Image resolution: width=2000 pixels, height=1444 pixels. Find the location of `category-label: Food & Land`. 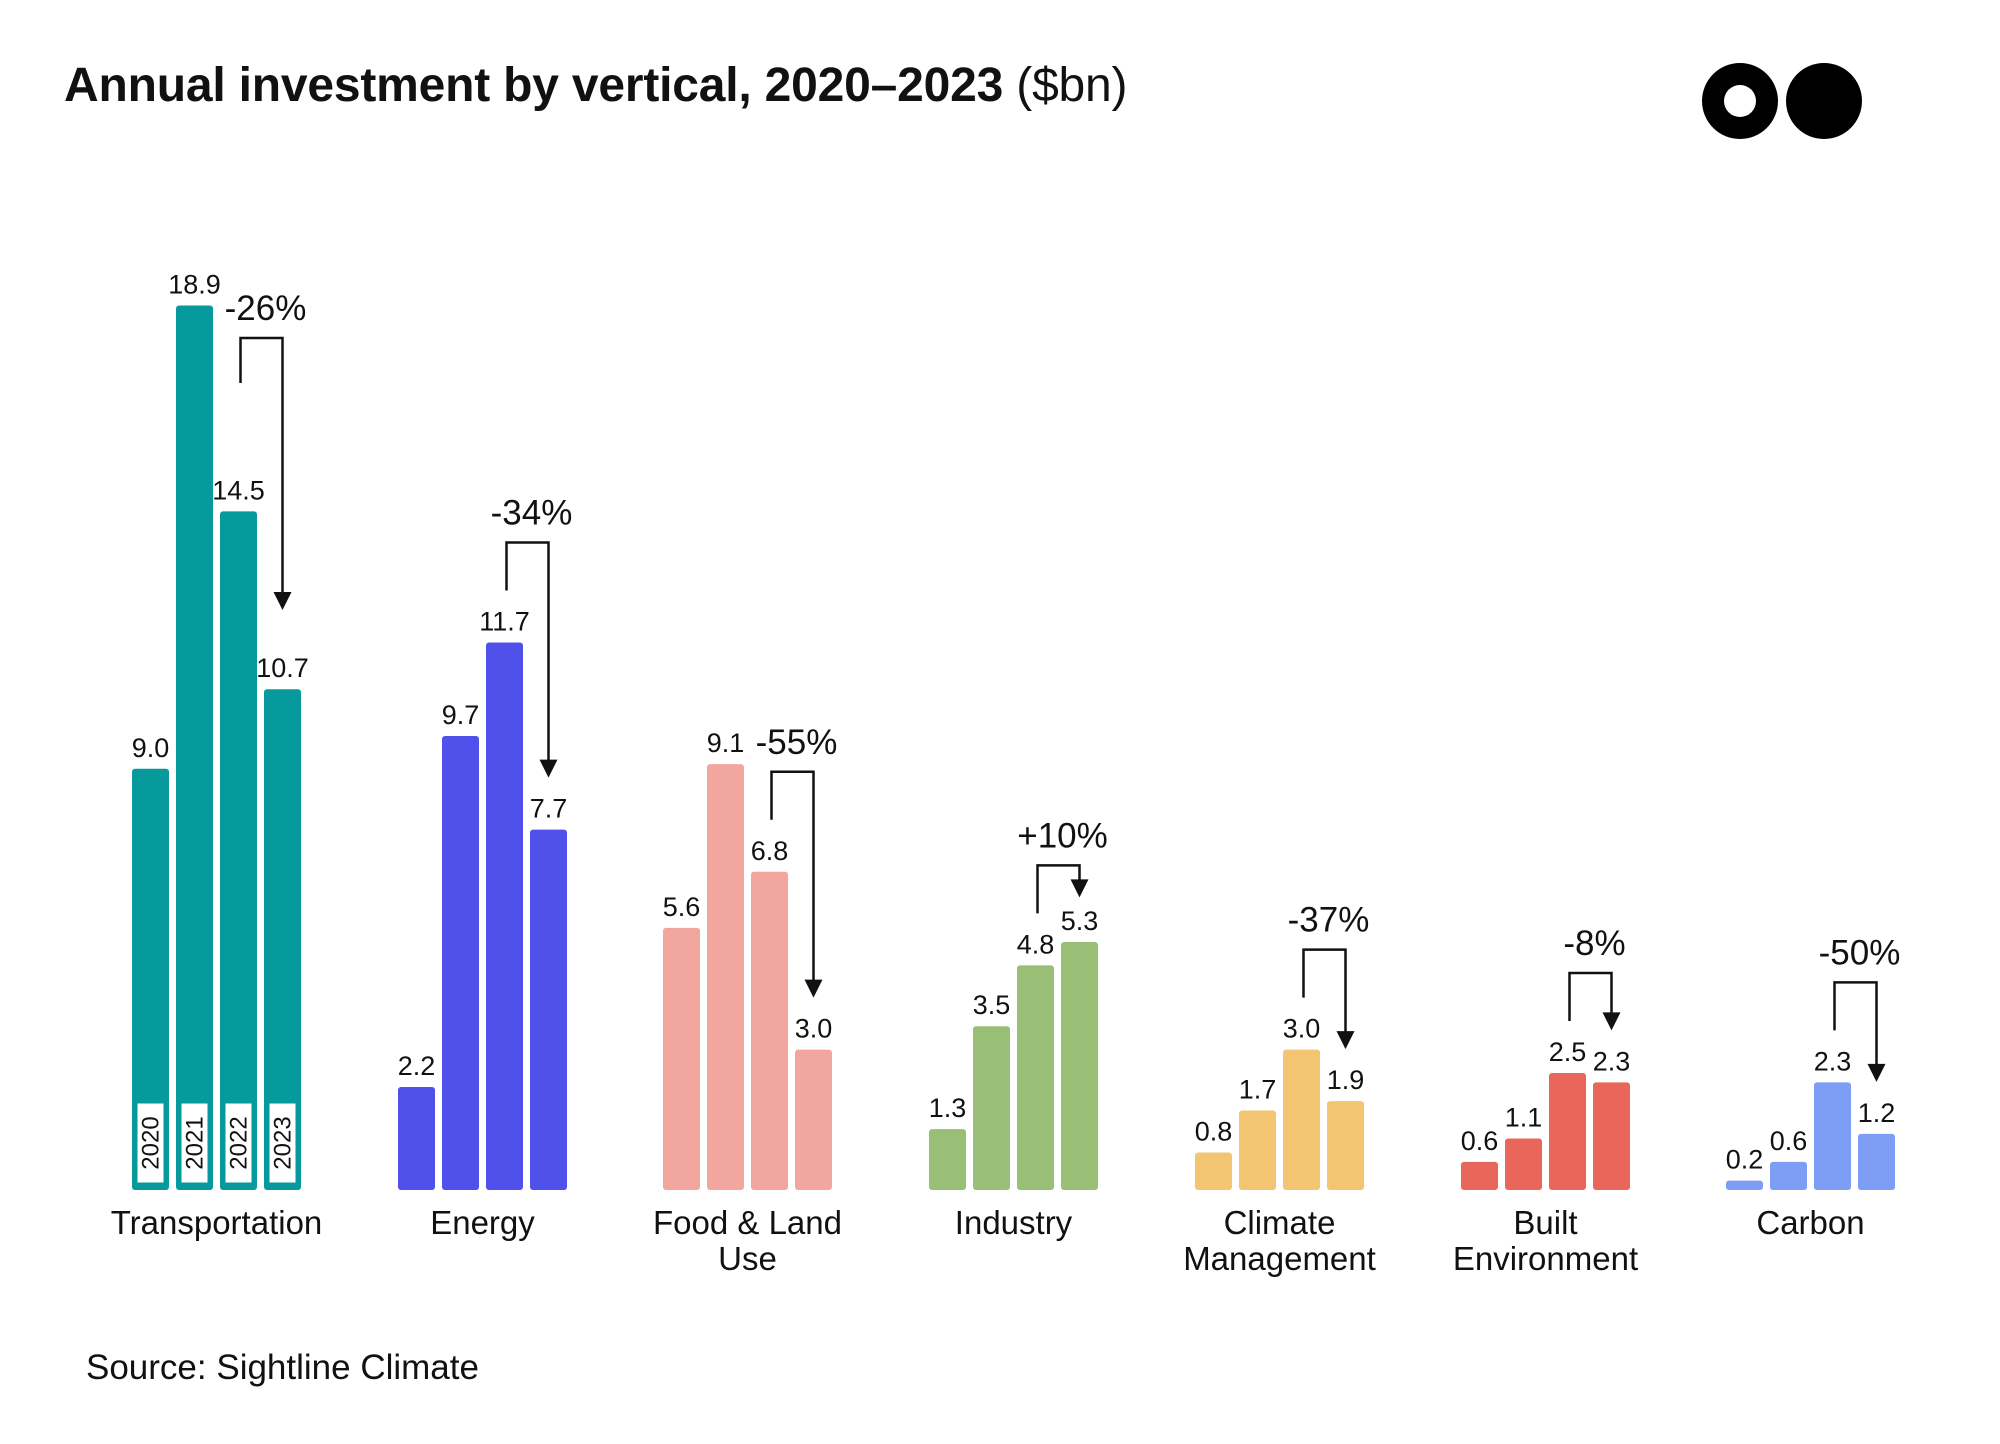

category-label: Food & Land is located at coordinates (747, 1222).